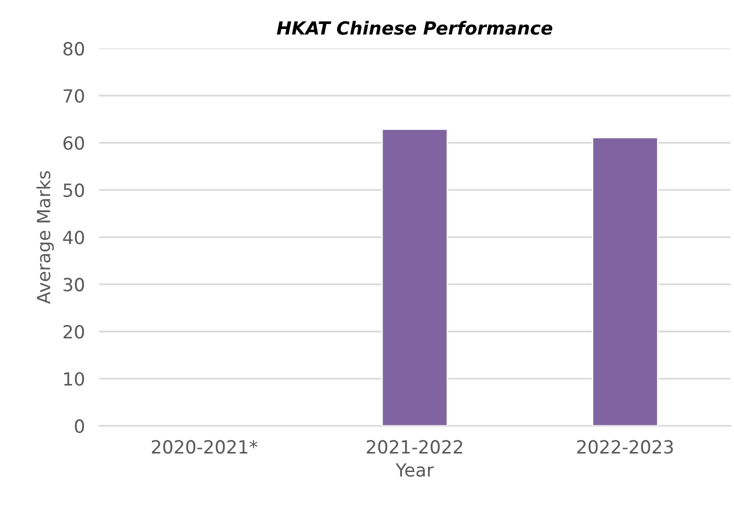 The width and height of the screenshot is (734, 510). I want to click on x-tick-label: 2021-2022, so click(414, 447).